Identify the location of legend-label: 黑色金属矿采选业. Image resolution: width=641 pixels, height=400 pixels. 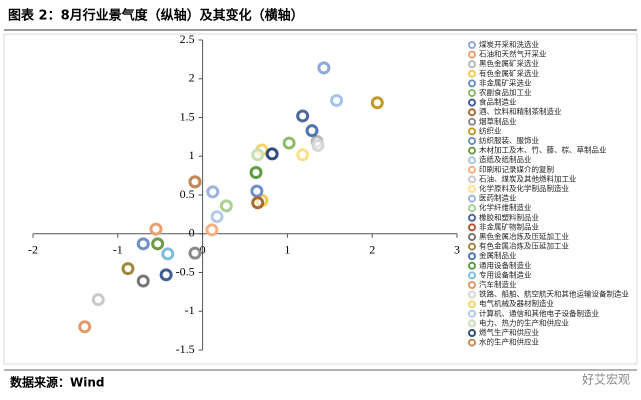
(509, 63).